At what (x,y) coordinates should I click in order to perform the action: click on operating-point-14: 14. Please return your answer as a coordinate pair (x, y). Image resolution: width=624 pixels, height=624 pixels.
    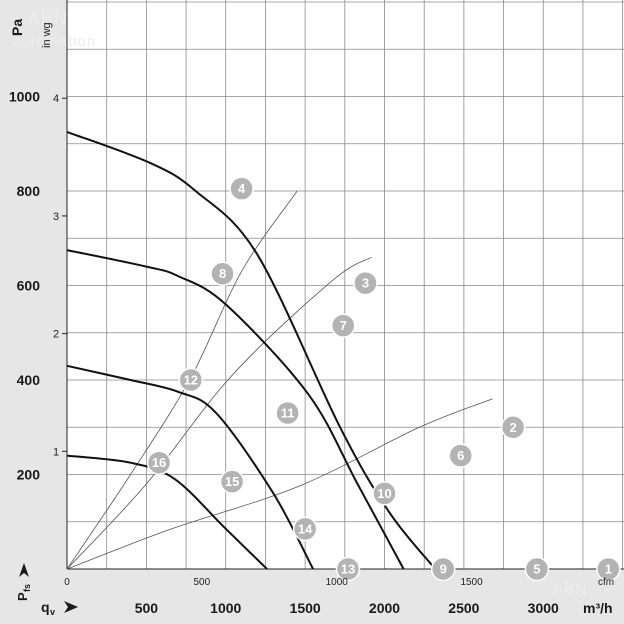
    Looking at the image, I should click on (305, 529).